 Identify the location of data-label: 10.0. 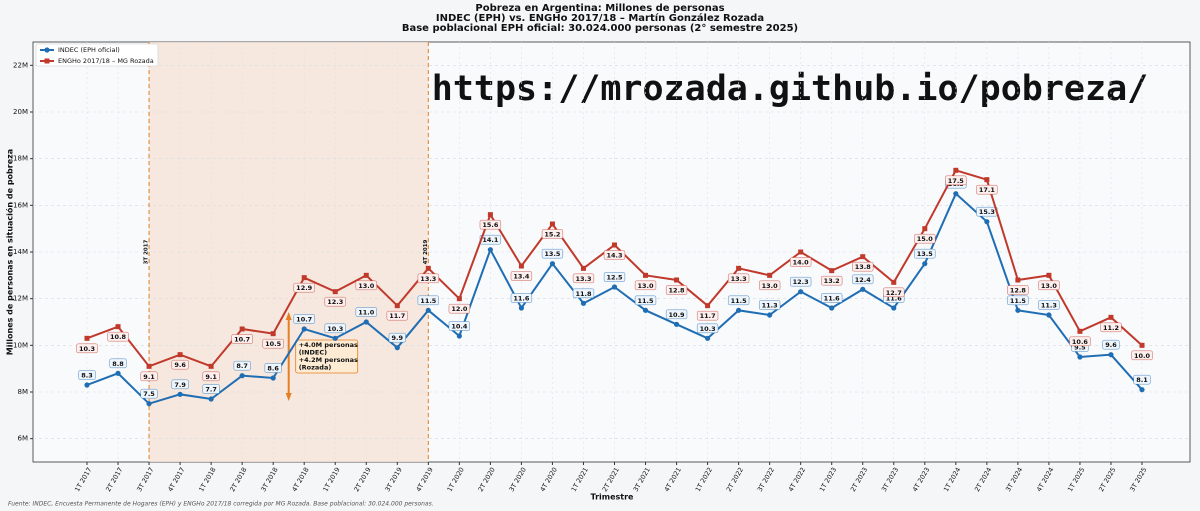
(1142, 356).